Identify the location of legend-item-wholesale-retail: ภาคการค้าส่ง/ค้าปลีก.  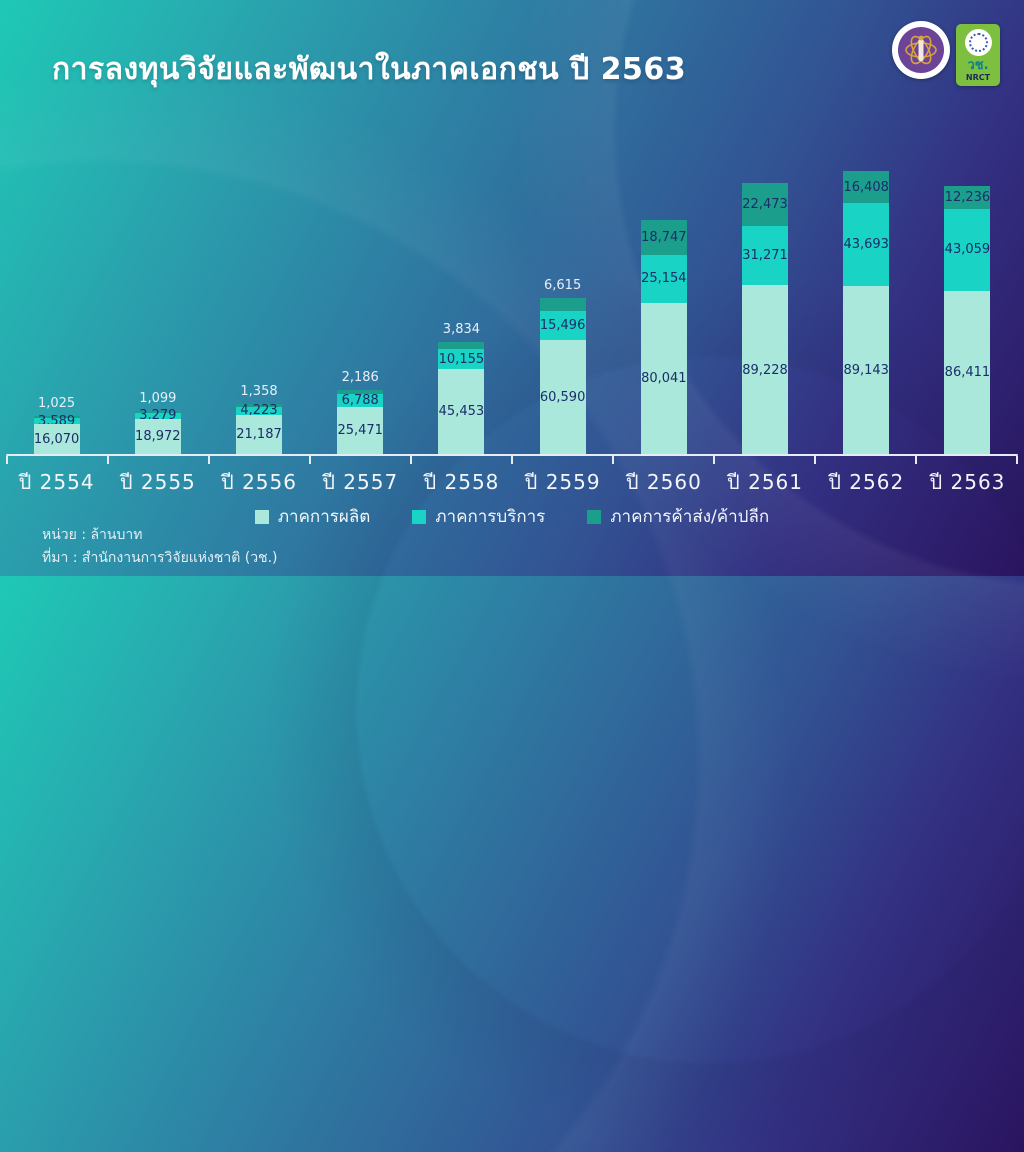
(678, 516).